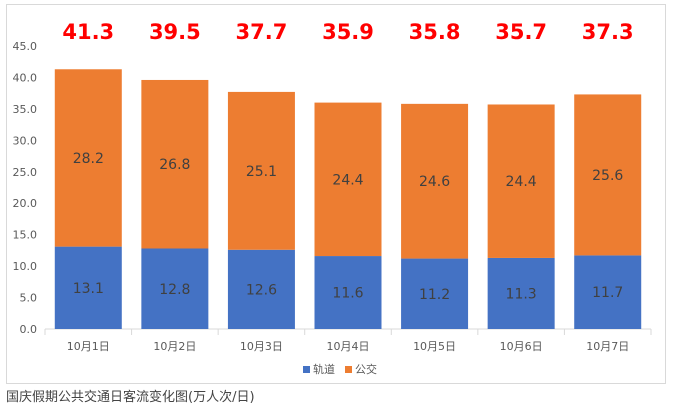  I want to click on chart-caption: 国庆假期公共交通日客流变化图(万人次/日), so click(130, 397).